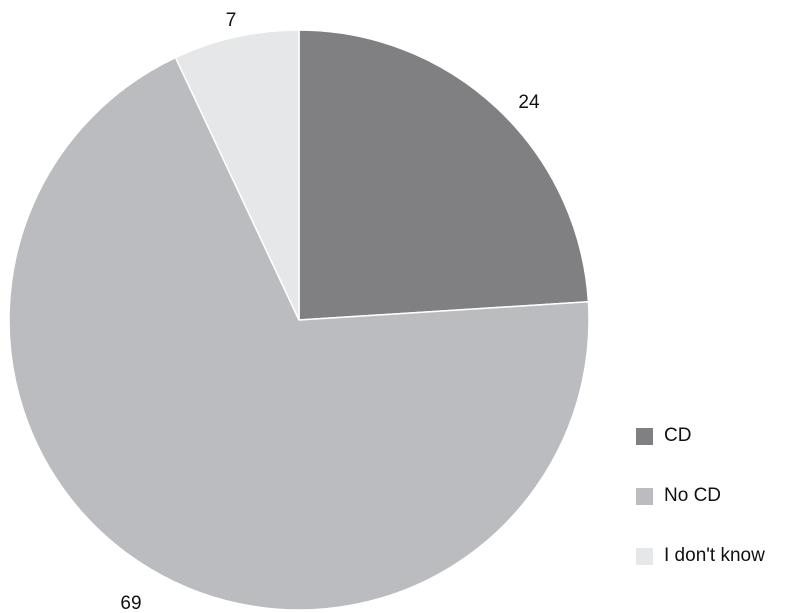  Describe the element at coordinates (130, 603) in the screenshot. I see `data-label-no-cd: 69` at that location.